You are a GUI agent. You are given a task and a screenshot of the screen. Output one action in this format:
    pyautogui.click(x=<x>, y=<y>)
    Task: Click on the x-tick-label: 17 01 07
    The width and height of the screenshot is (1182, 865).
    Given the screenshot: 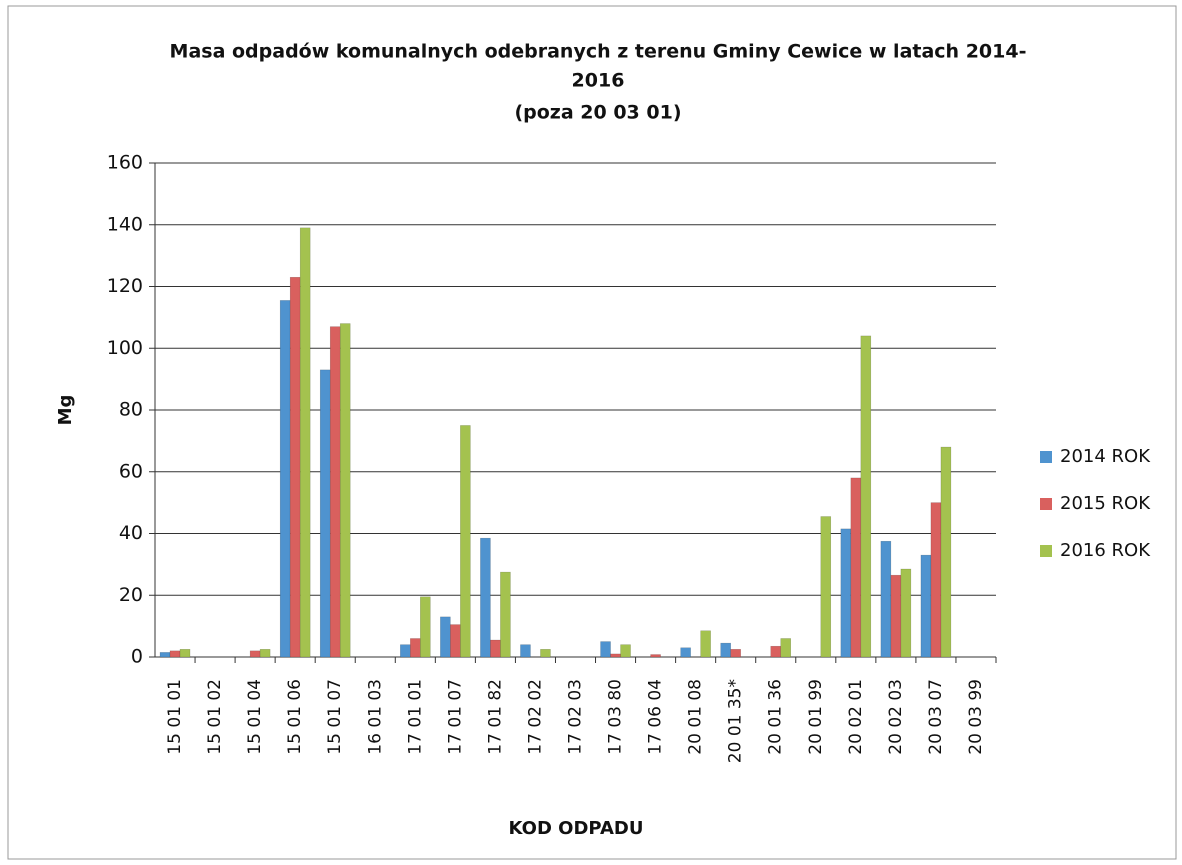 What is the action you would take?
    pyautogui.click(x=455, y=717)
    